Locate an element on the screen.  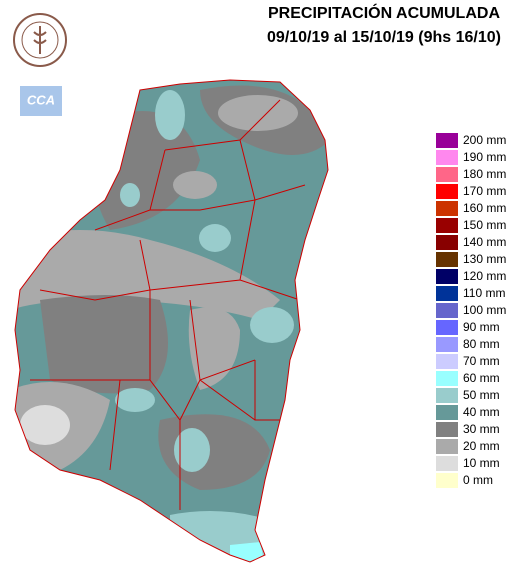
legend-label: 10 mm is located at coordinates (481, 463).